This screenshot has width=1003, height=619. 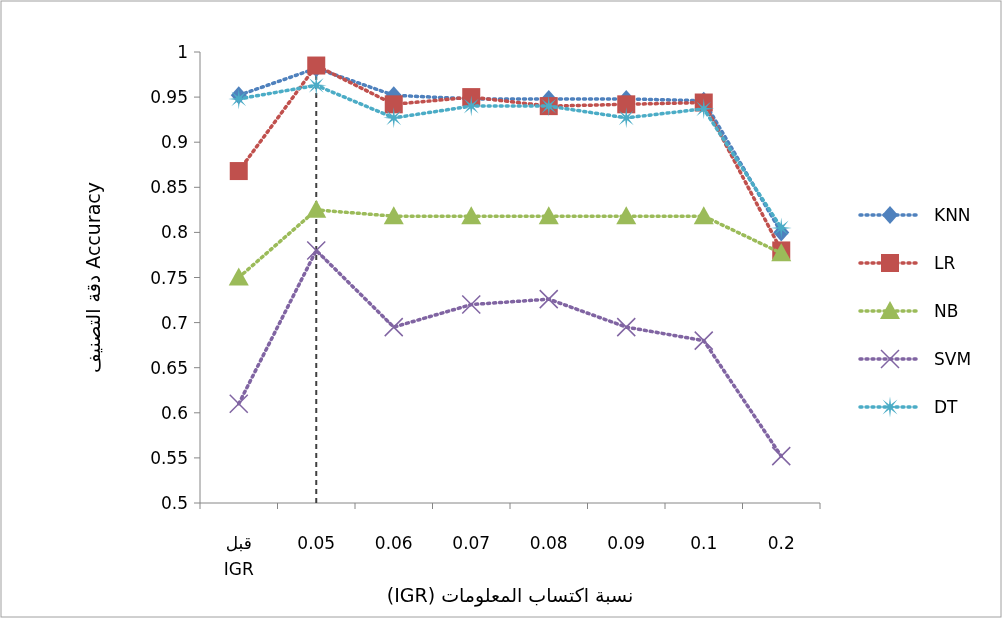 What do you see at coordinates (174, 322) in the screenshot?
I see `y-tick-label: 0.7` at bounding box center [174, 322].